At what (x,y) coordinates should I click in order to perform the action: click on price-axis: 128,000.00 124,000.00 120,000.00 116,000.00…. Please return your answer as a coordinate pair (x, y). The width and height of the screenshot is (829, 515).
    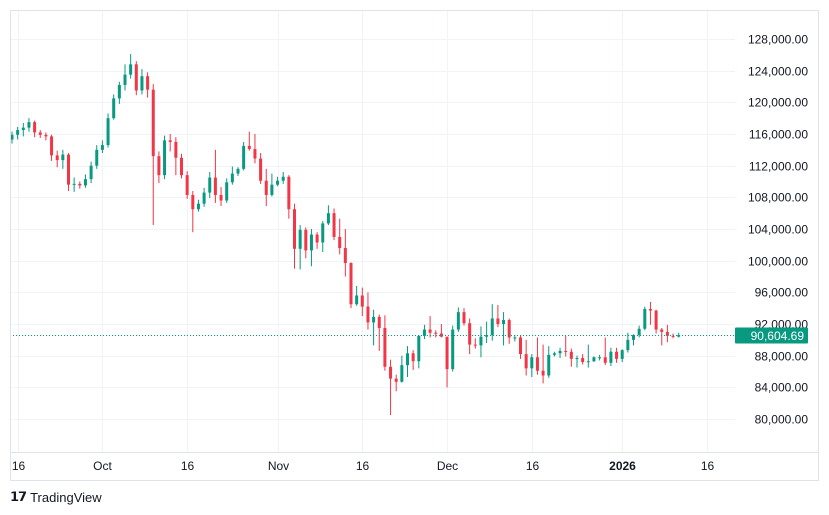
    Looking at the image, I should click on (778, 230).